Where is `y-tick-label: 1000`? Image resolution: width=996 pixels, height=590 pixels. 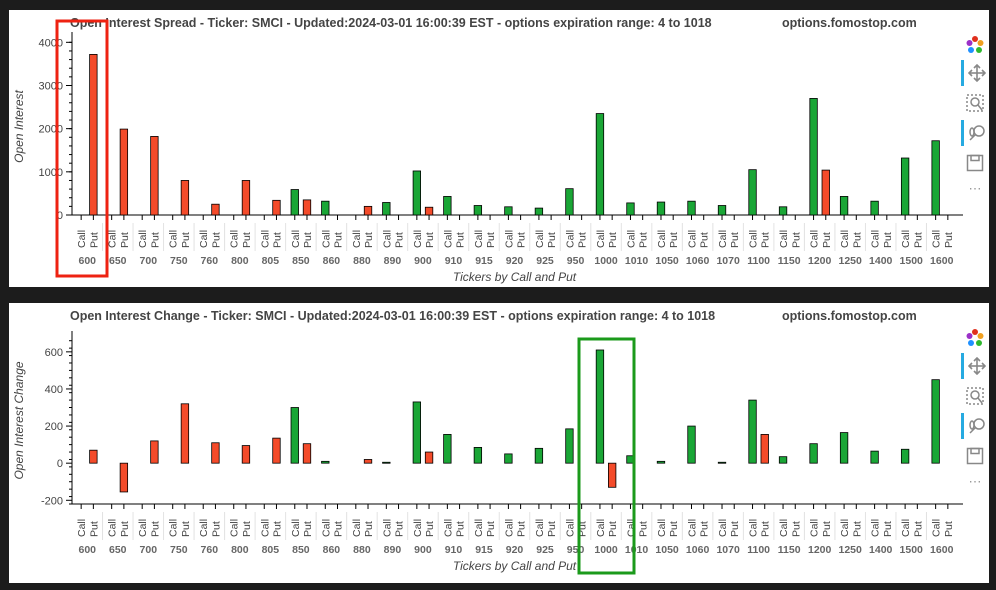 y-tick-label: 1000 is located at coordinates (51, 173).